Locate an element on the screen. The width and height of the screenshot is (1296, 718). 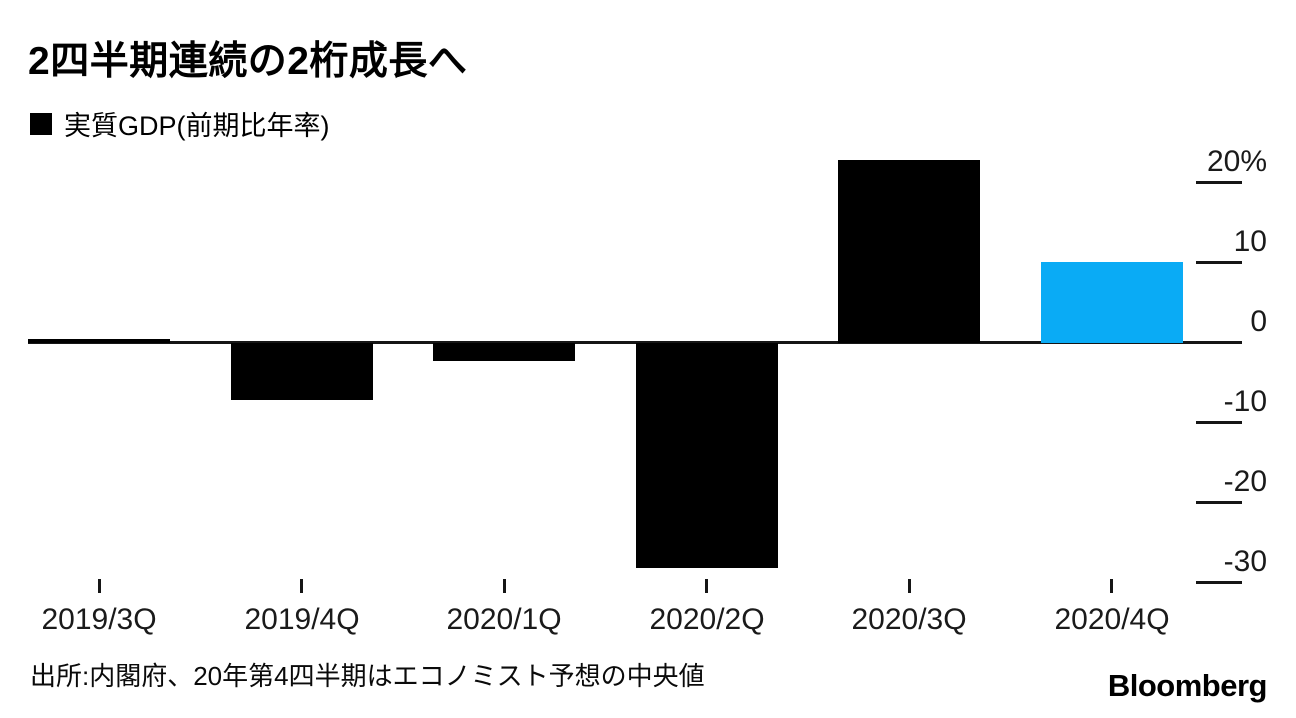
legend: 実質GDP(前期比年率) is located at coordinates (180, 123).